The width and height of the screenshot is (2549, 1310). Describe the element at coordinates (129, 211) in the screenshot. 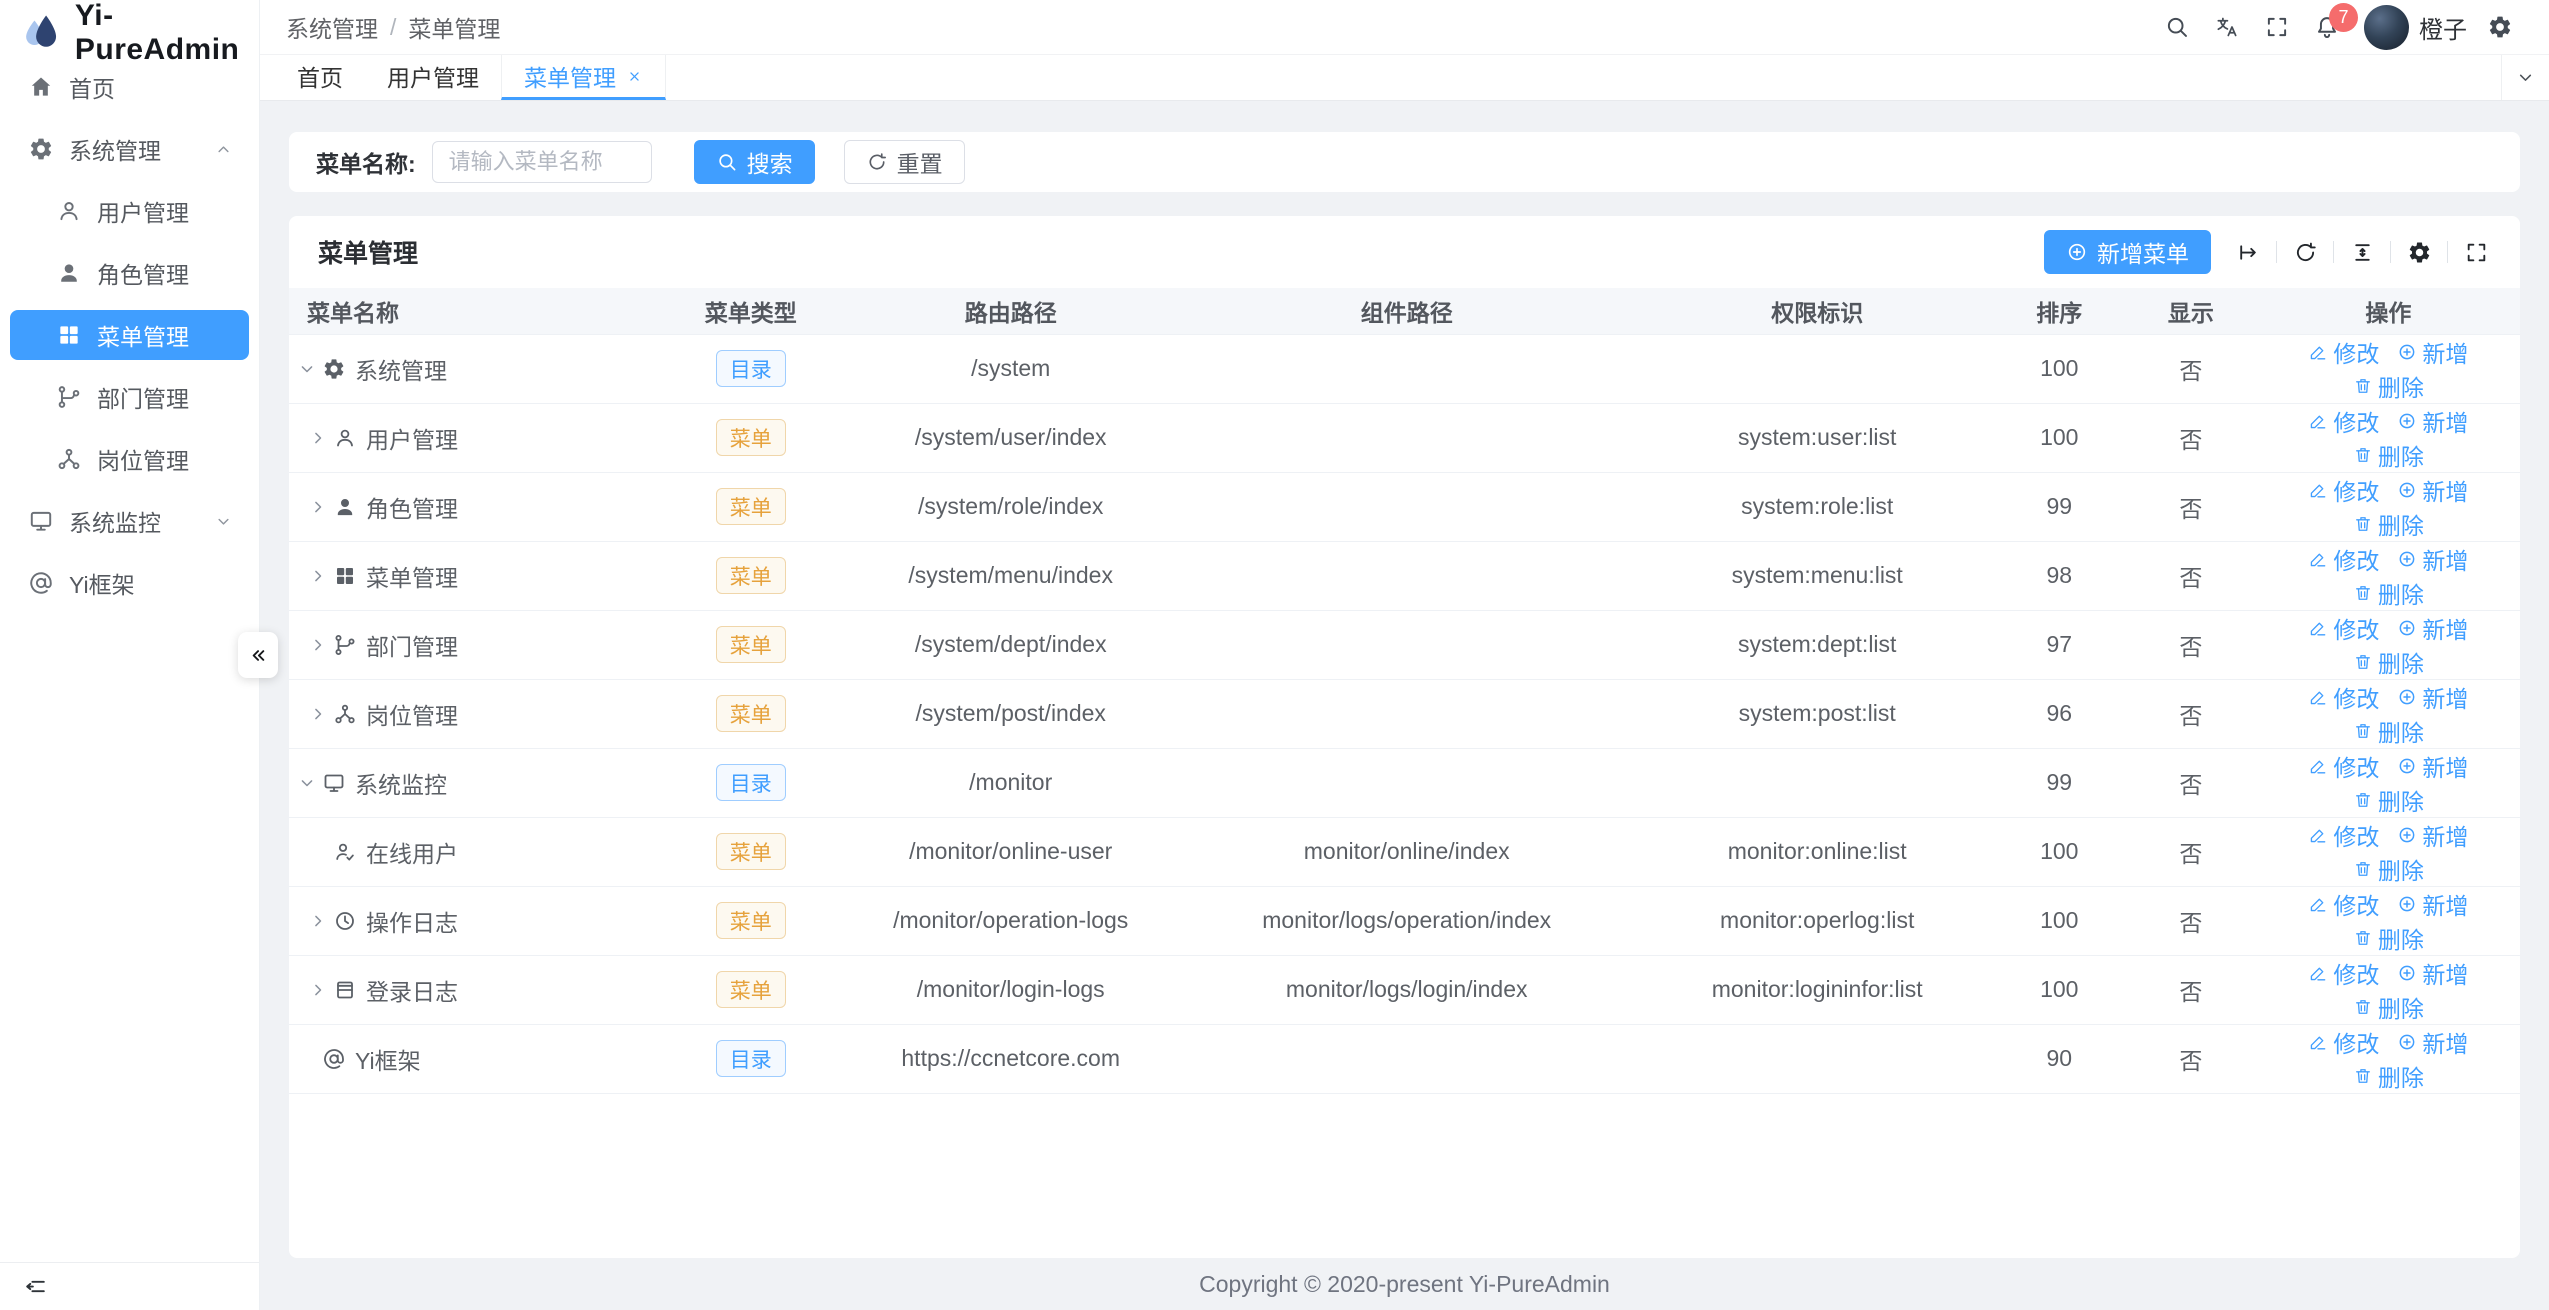

I see `sidebar-item-user: 用户管理` at that location.